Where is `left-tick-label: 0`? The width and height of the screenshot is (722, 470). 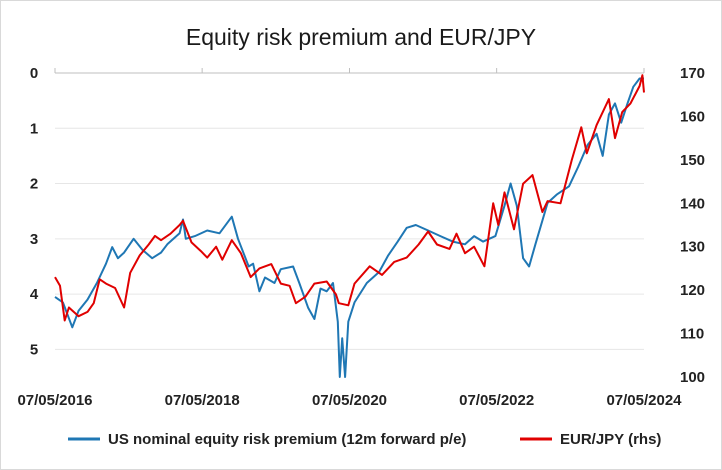
left-tick-label: 0 is located at coordinates (34, 73).